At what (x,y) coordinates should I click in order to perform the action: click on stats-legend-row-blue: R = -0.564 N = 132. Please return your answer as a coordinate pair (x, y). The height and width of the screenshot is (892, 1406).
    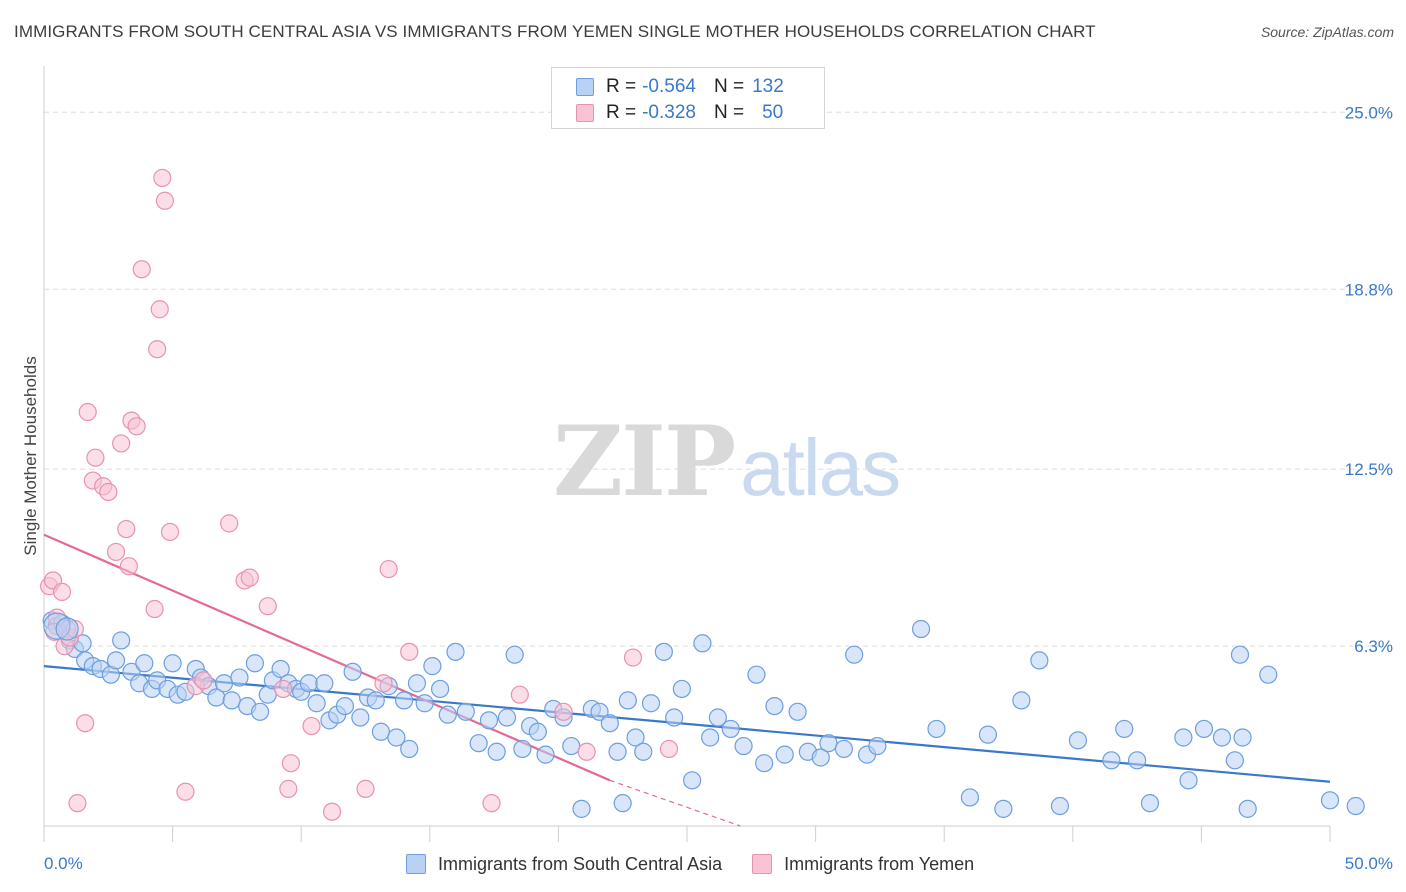
    Looking at the image, I should click on (668, 87).